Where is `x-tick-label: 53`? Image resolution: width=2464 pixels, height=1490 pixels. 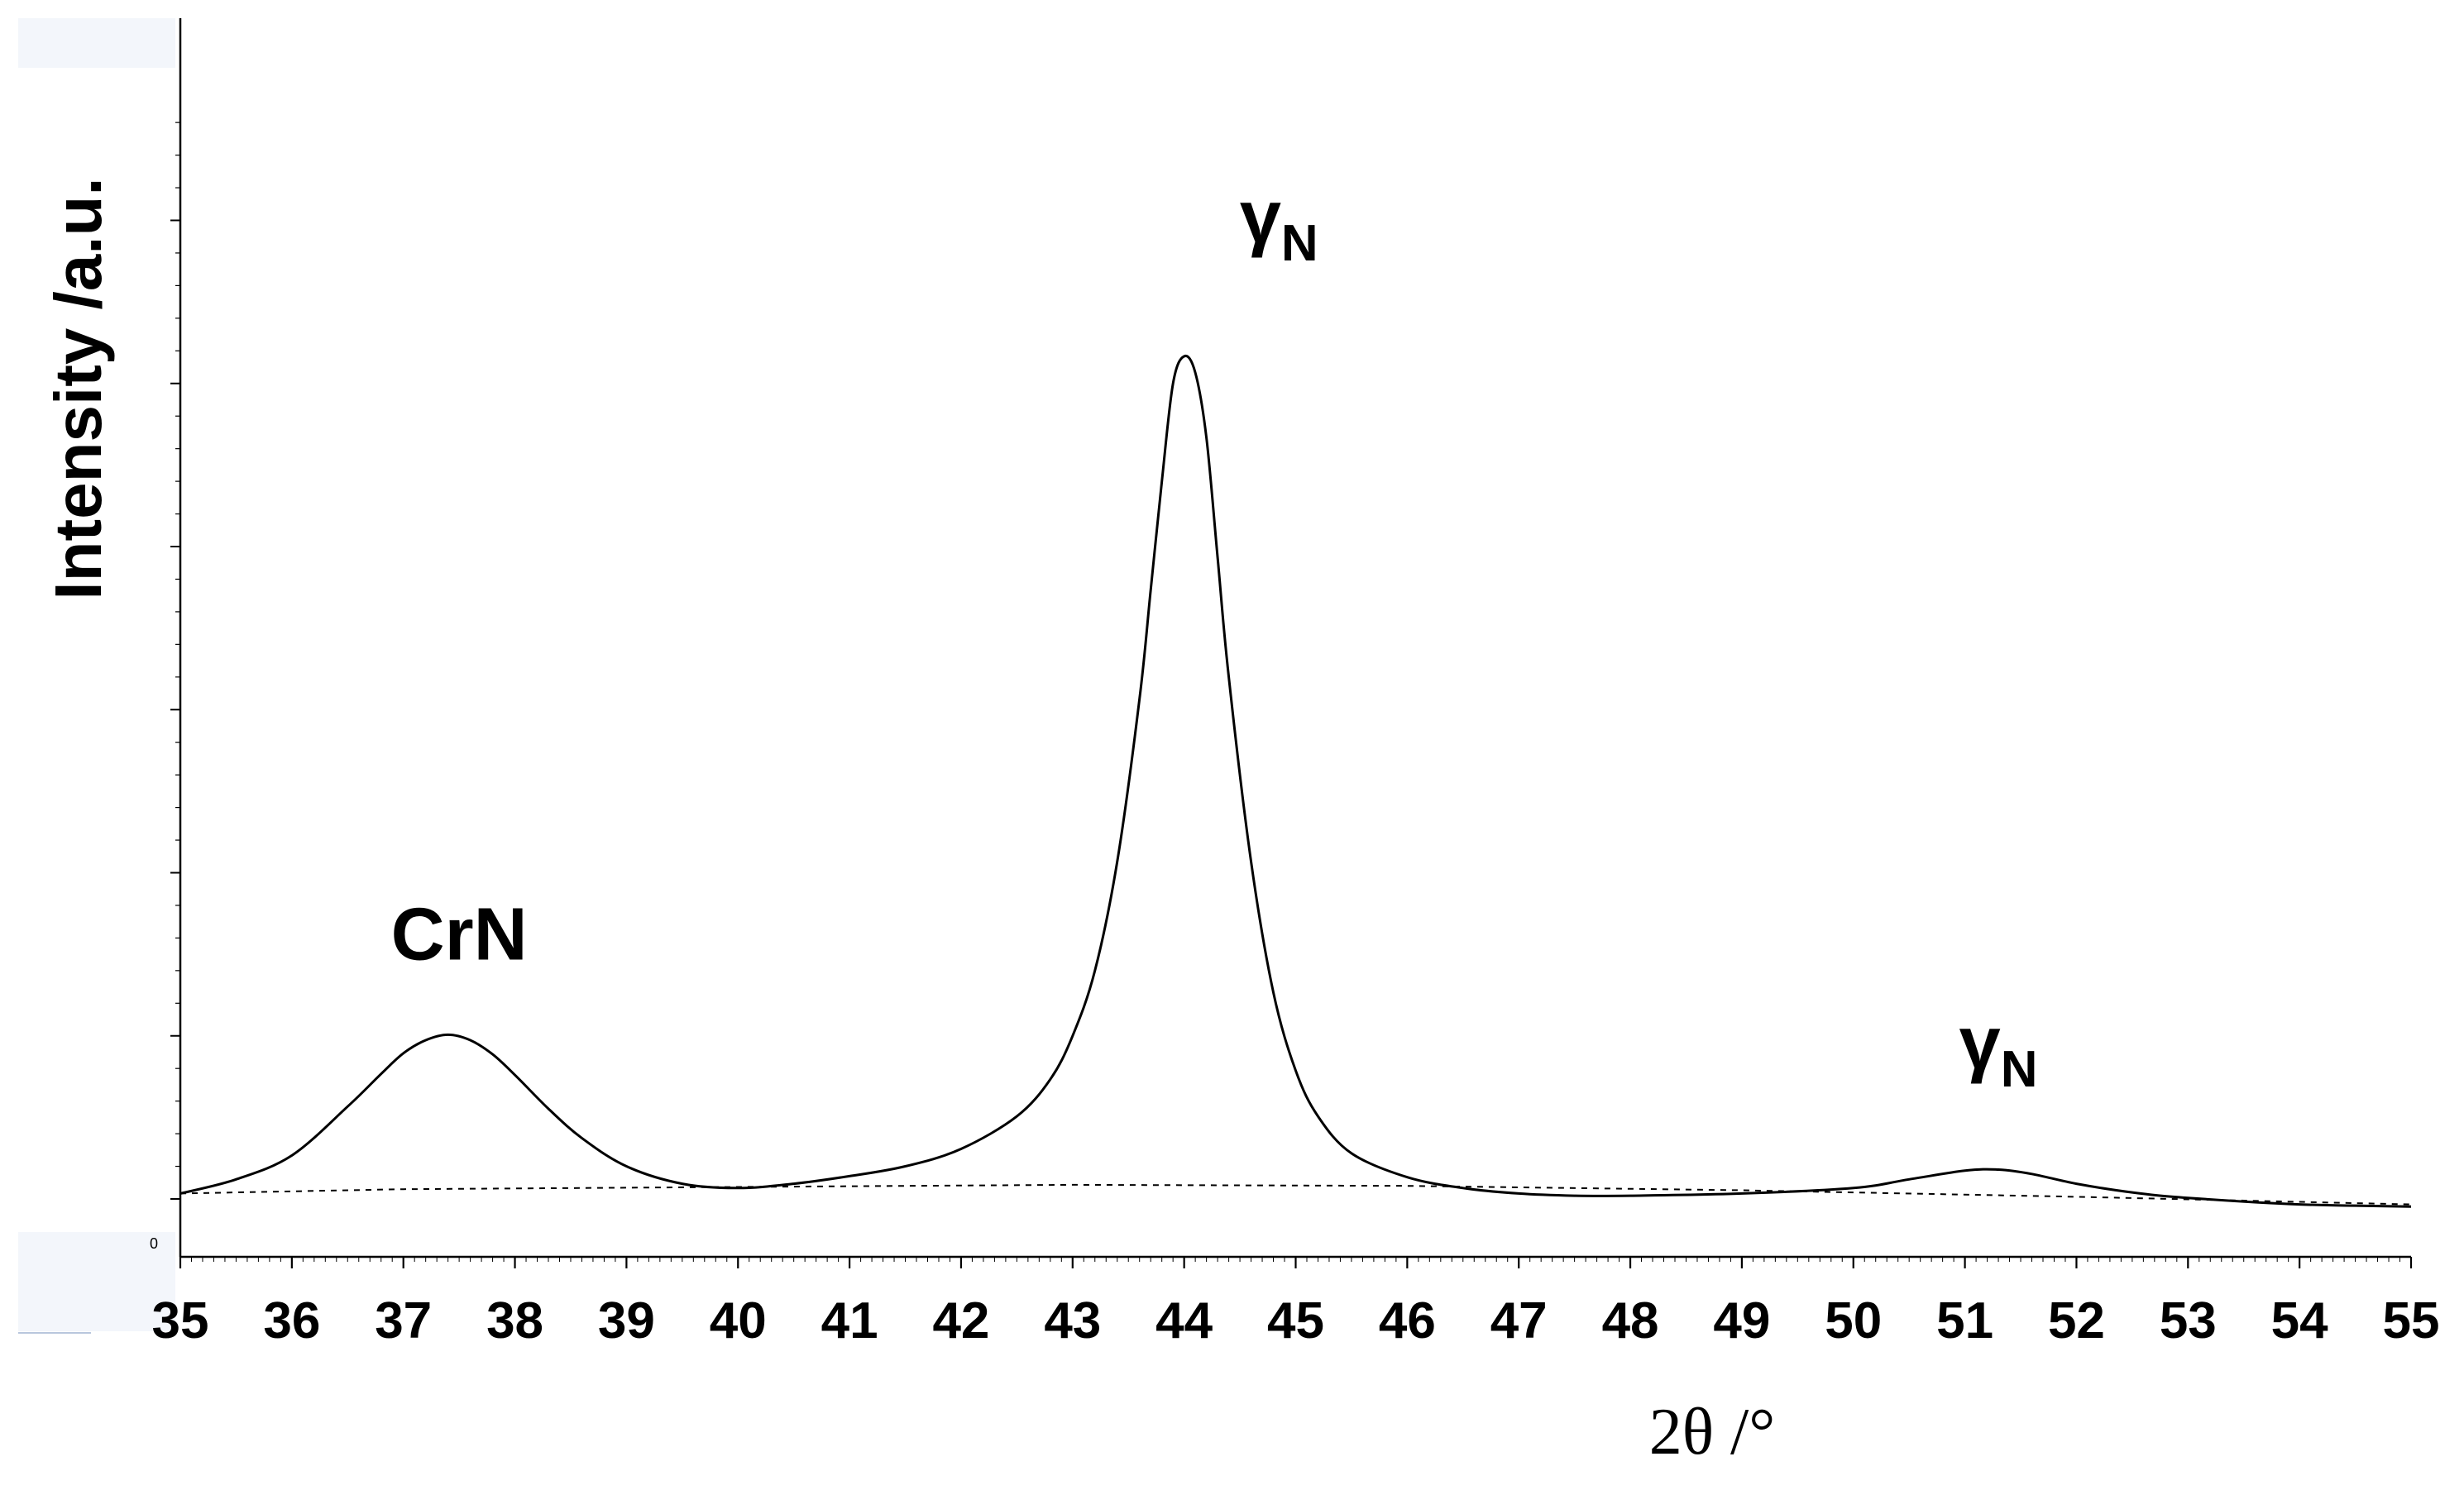 x-tick-label: 53 is located at coordinates (2188, 1320).